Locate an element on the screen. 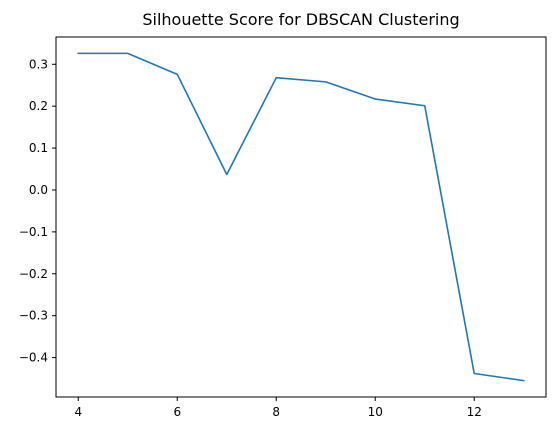  y-tick-label: −0.3 is located at coordinates (33, 316).